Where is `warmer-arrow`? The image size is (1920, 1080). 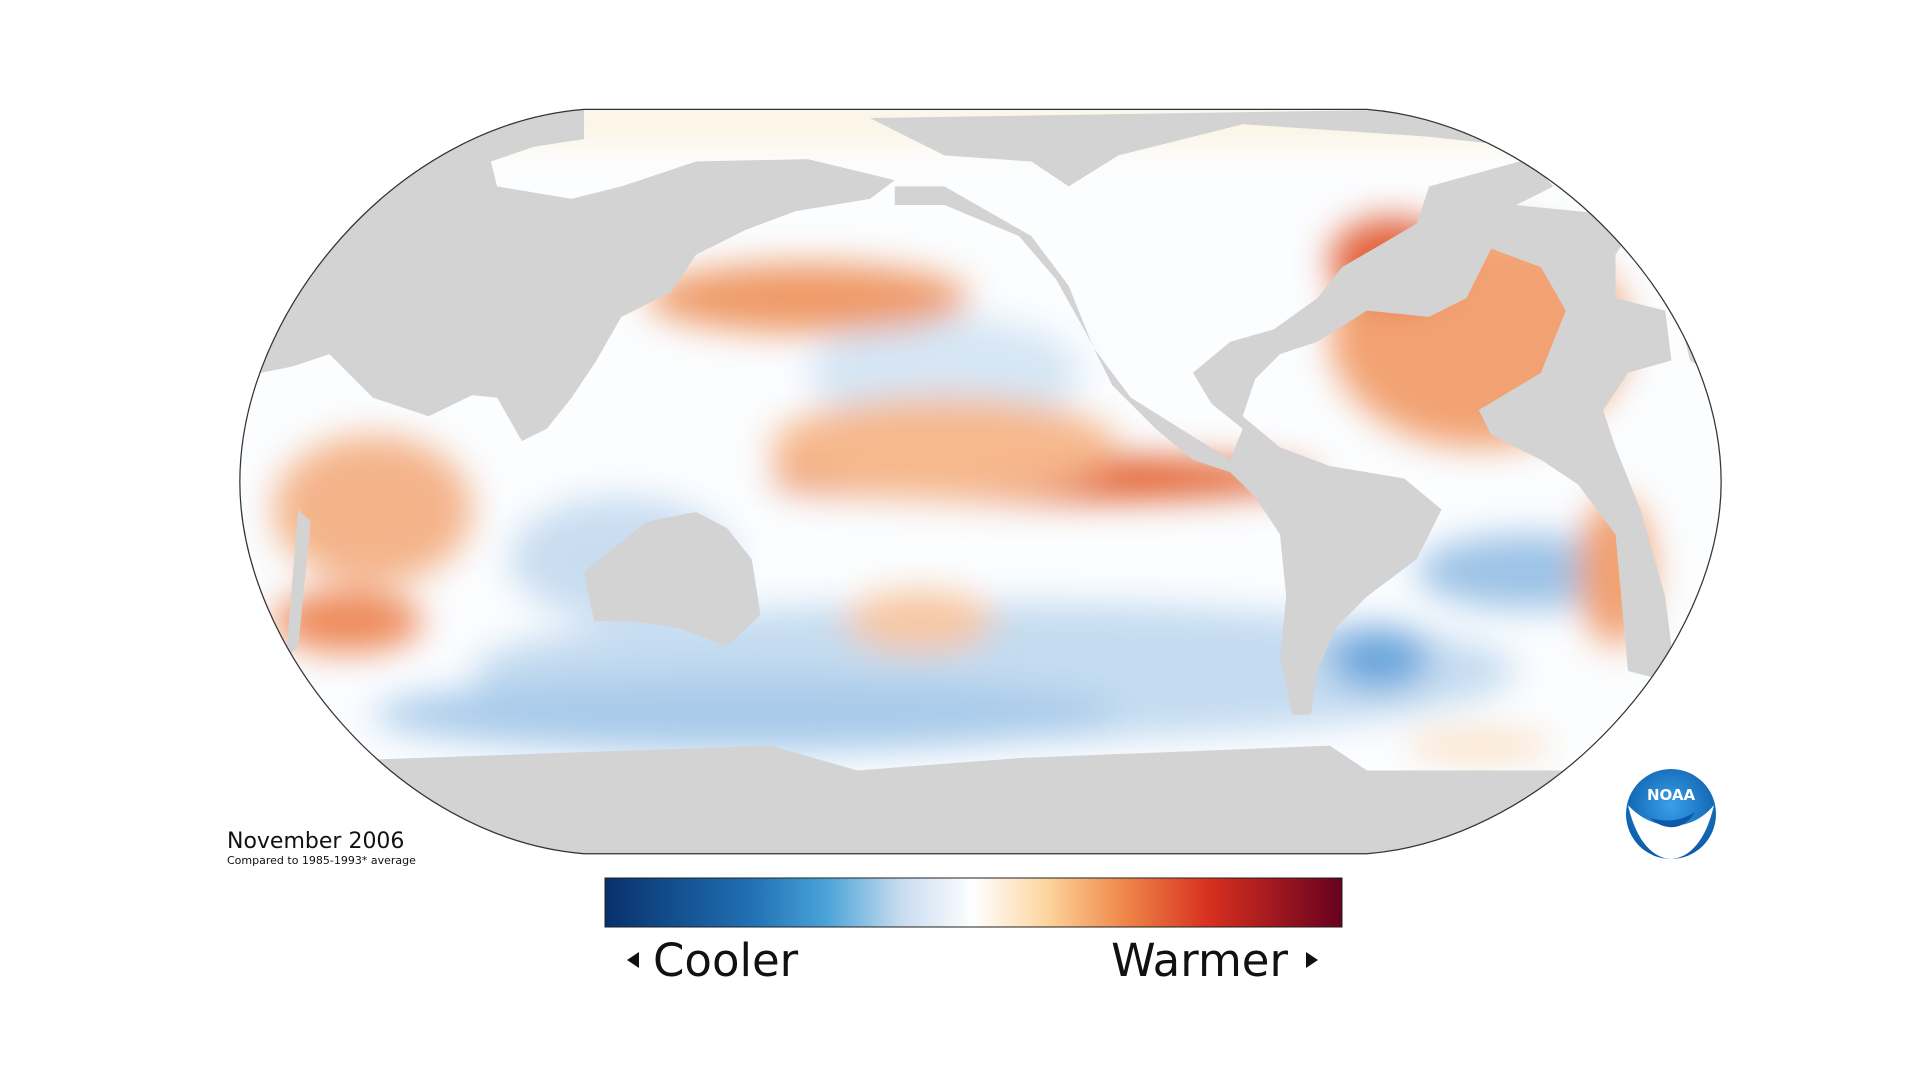 warmer-arrow is located at coordinates (1312, 960).